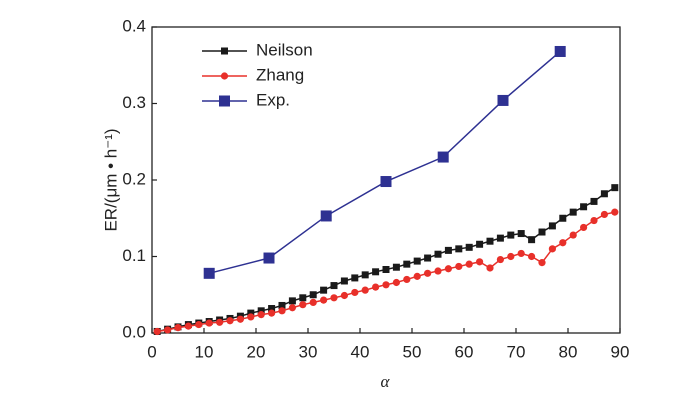 This screenshot has height=404, width=700. Describe the element at coordinates (308, 351) in the screenshot. I see `x-tick-label: 30` at that location.